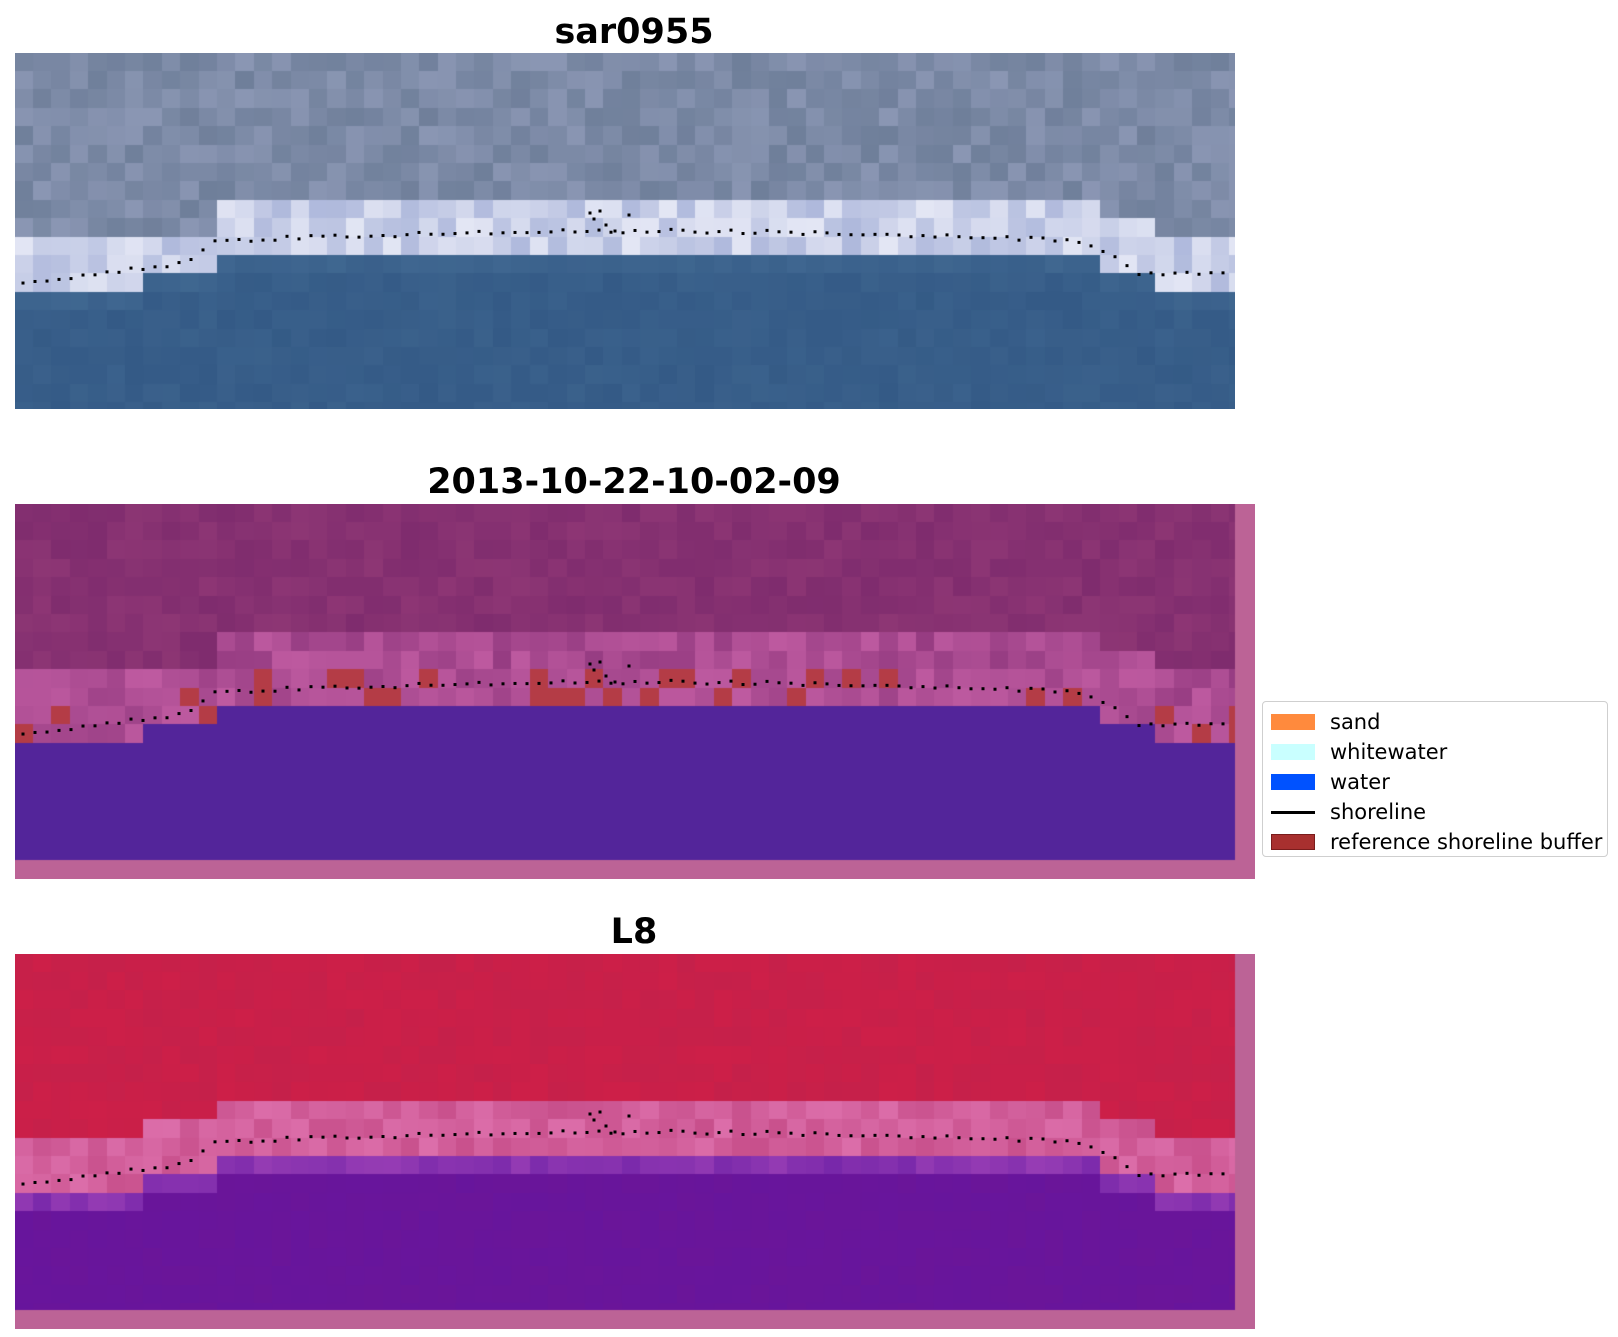  Describe the element at coordinates (1378, 812) in the screenshot. I see `legend-label: shoreline` at that location.